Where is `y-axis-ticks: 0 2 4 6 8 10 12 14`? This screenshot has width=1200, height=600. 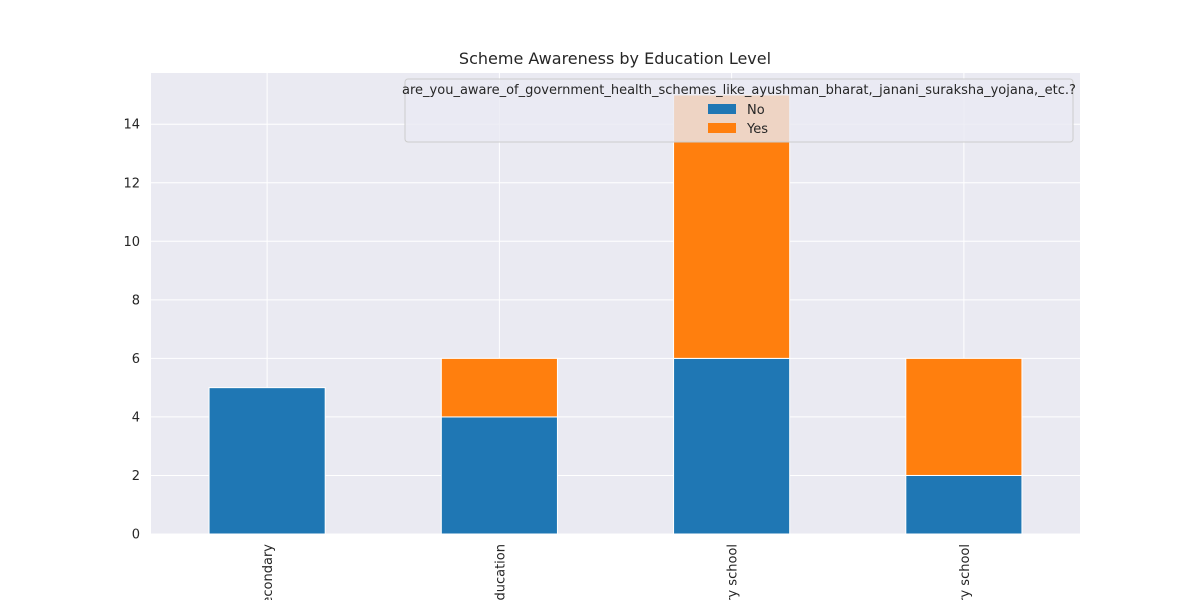
y-axis-ticks: 0 2 4 6 8 10 12 14 is located at coordinates (131, 330).